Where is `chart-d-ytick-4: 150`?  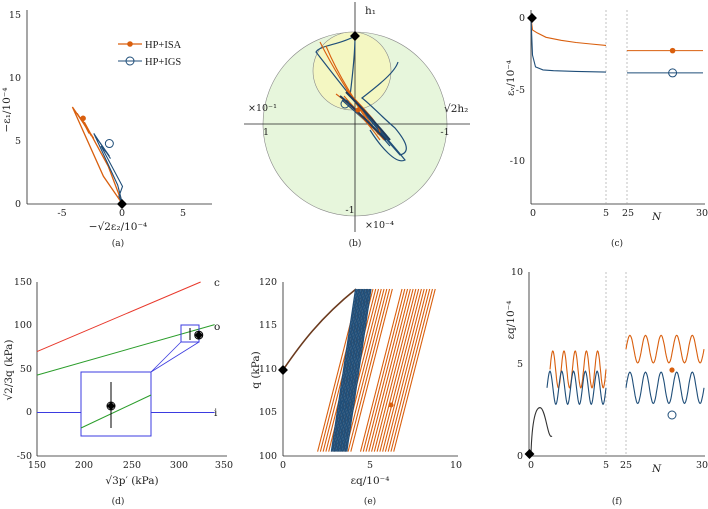
chart-d-ytick-4: 150 is located at coordinates (23, 282).